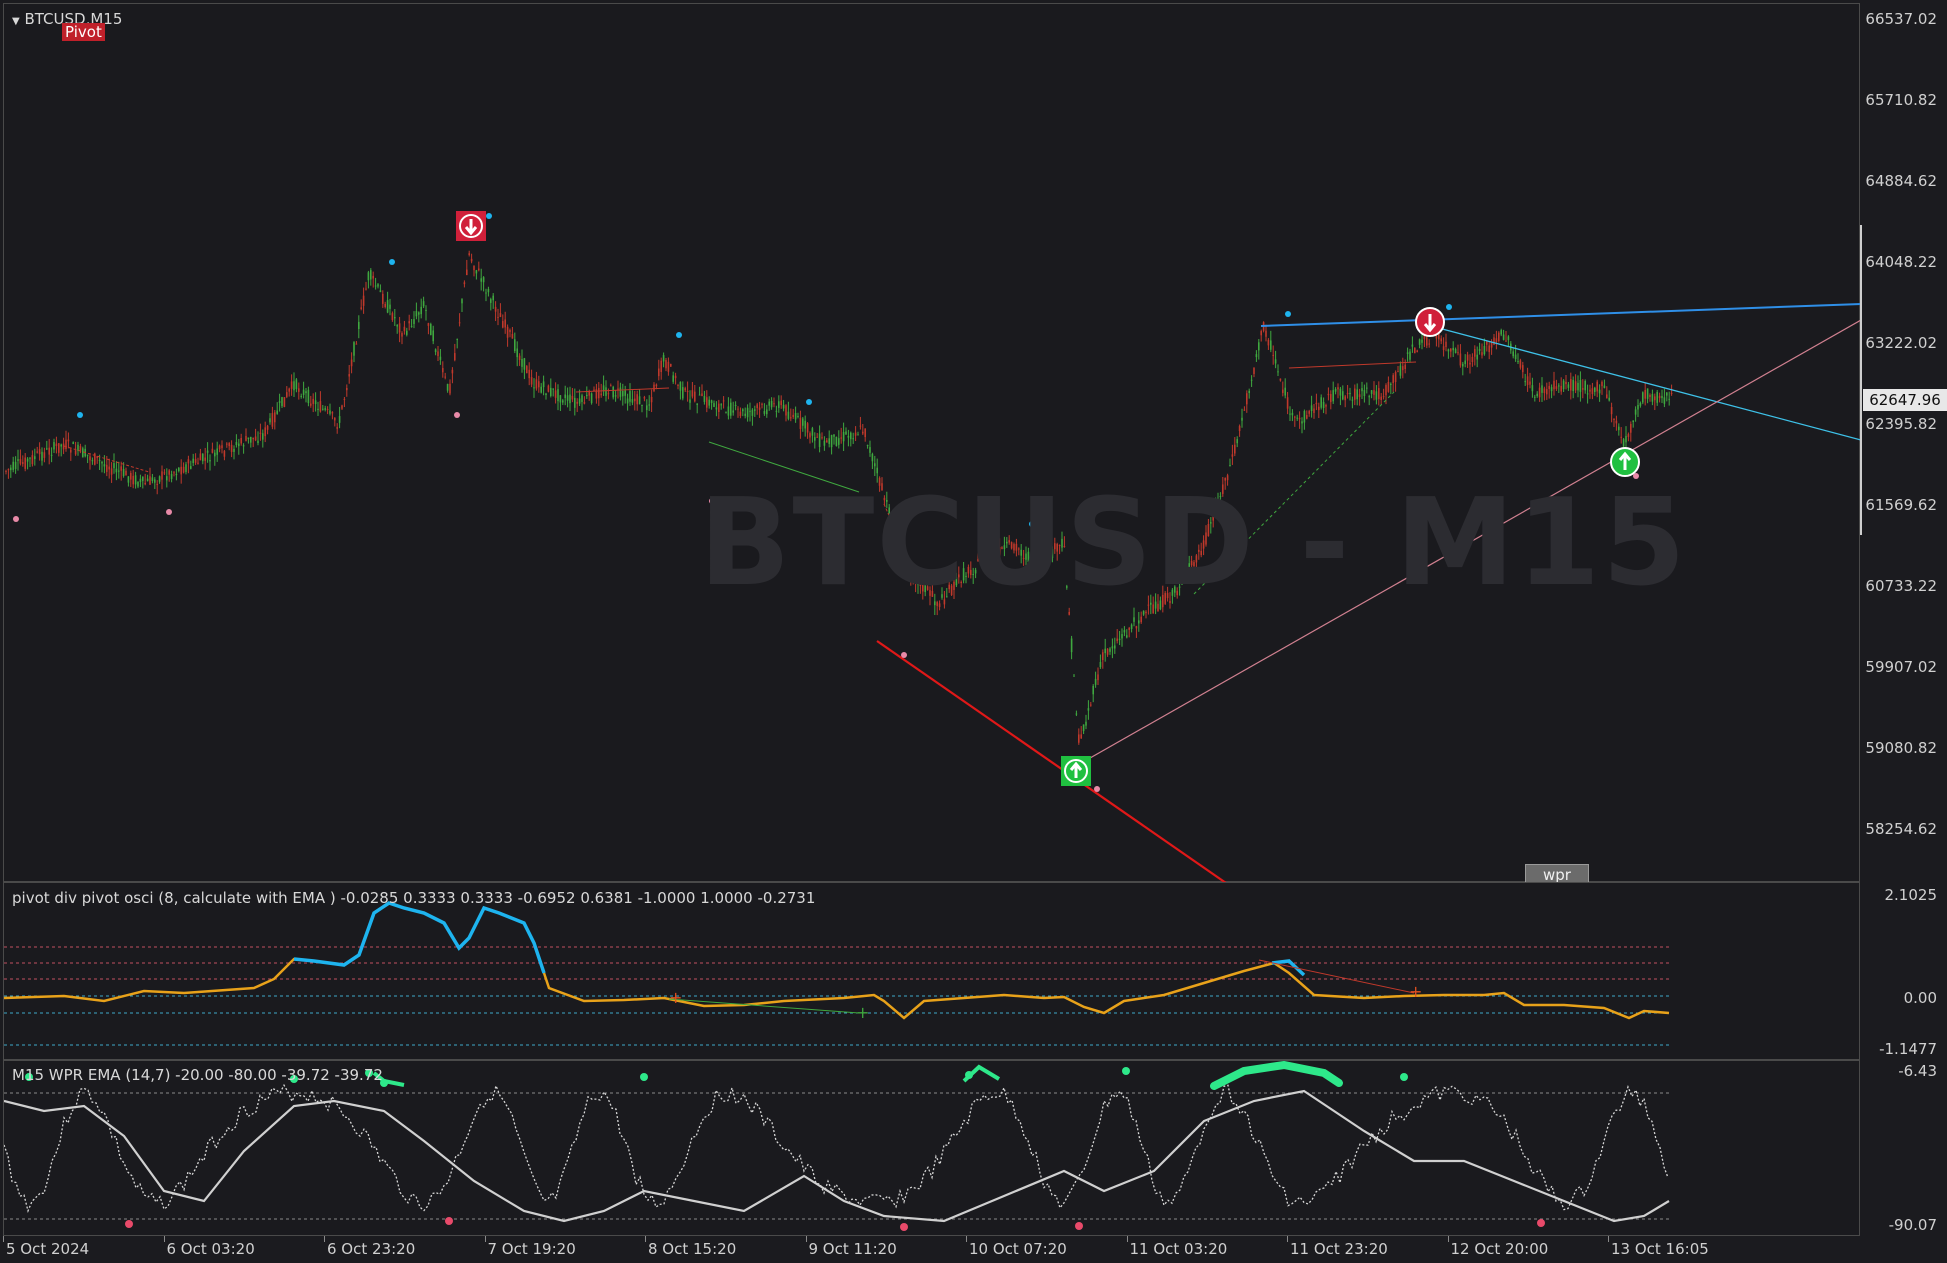  I want to click on support-trendline-red, so click(1051, 761).